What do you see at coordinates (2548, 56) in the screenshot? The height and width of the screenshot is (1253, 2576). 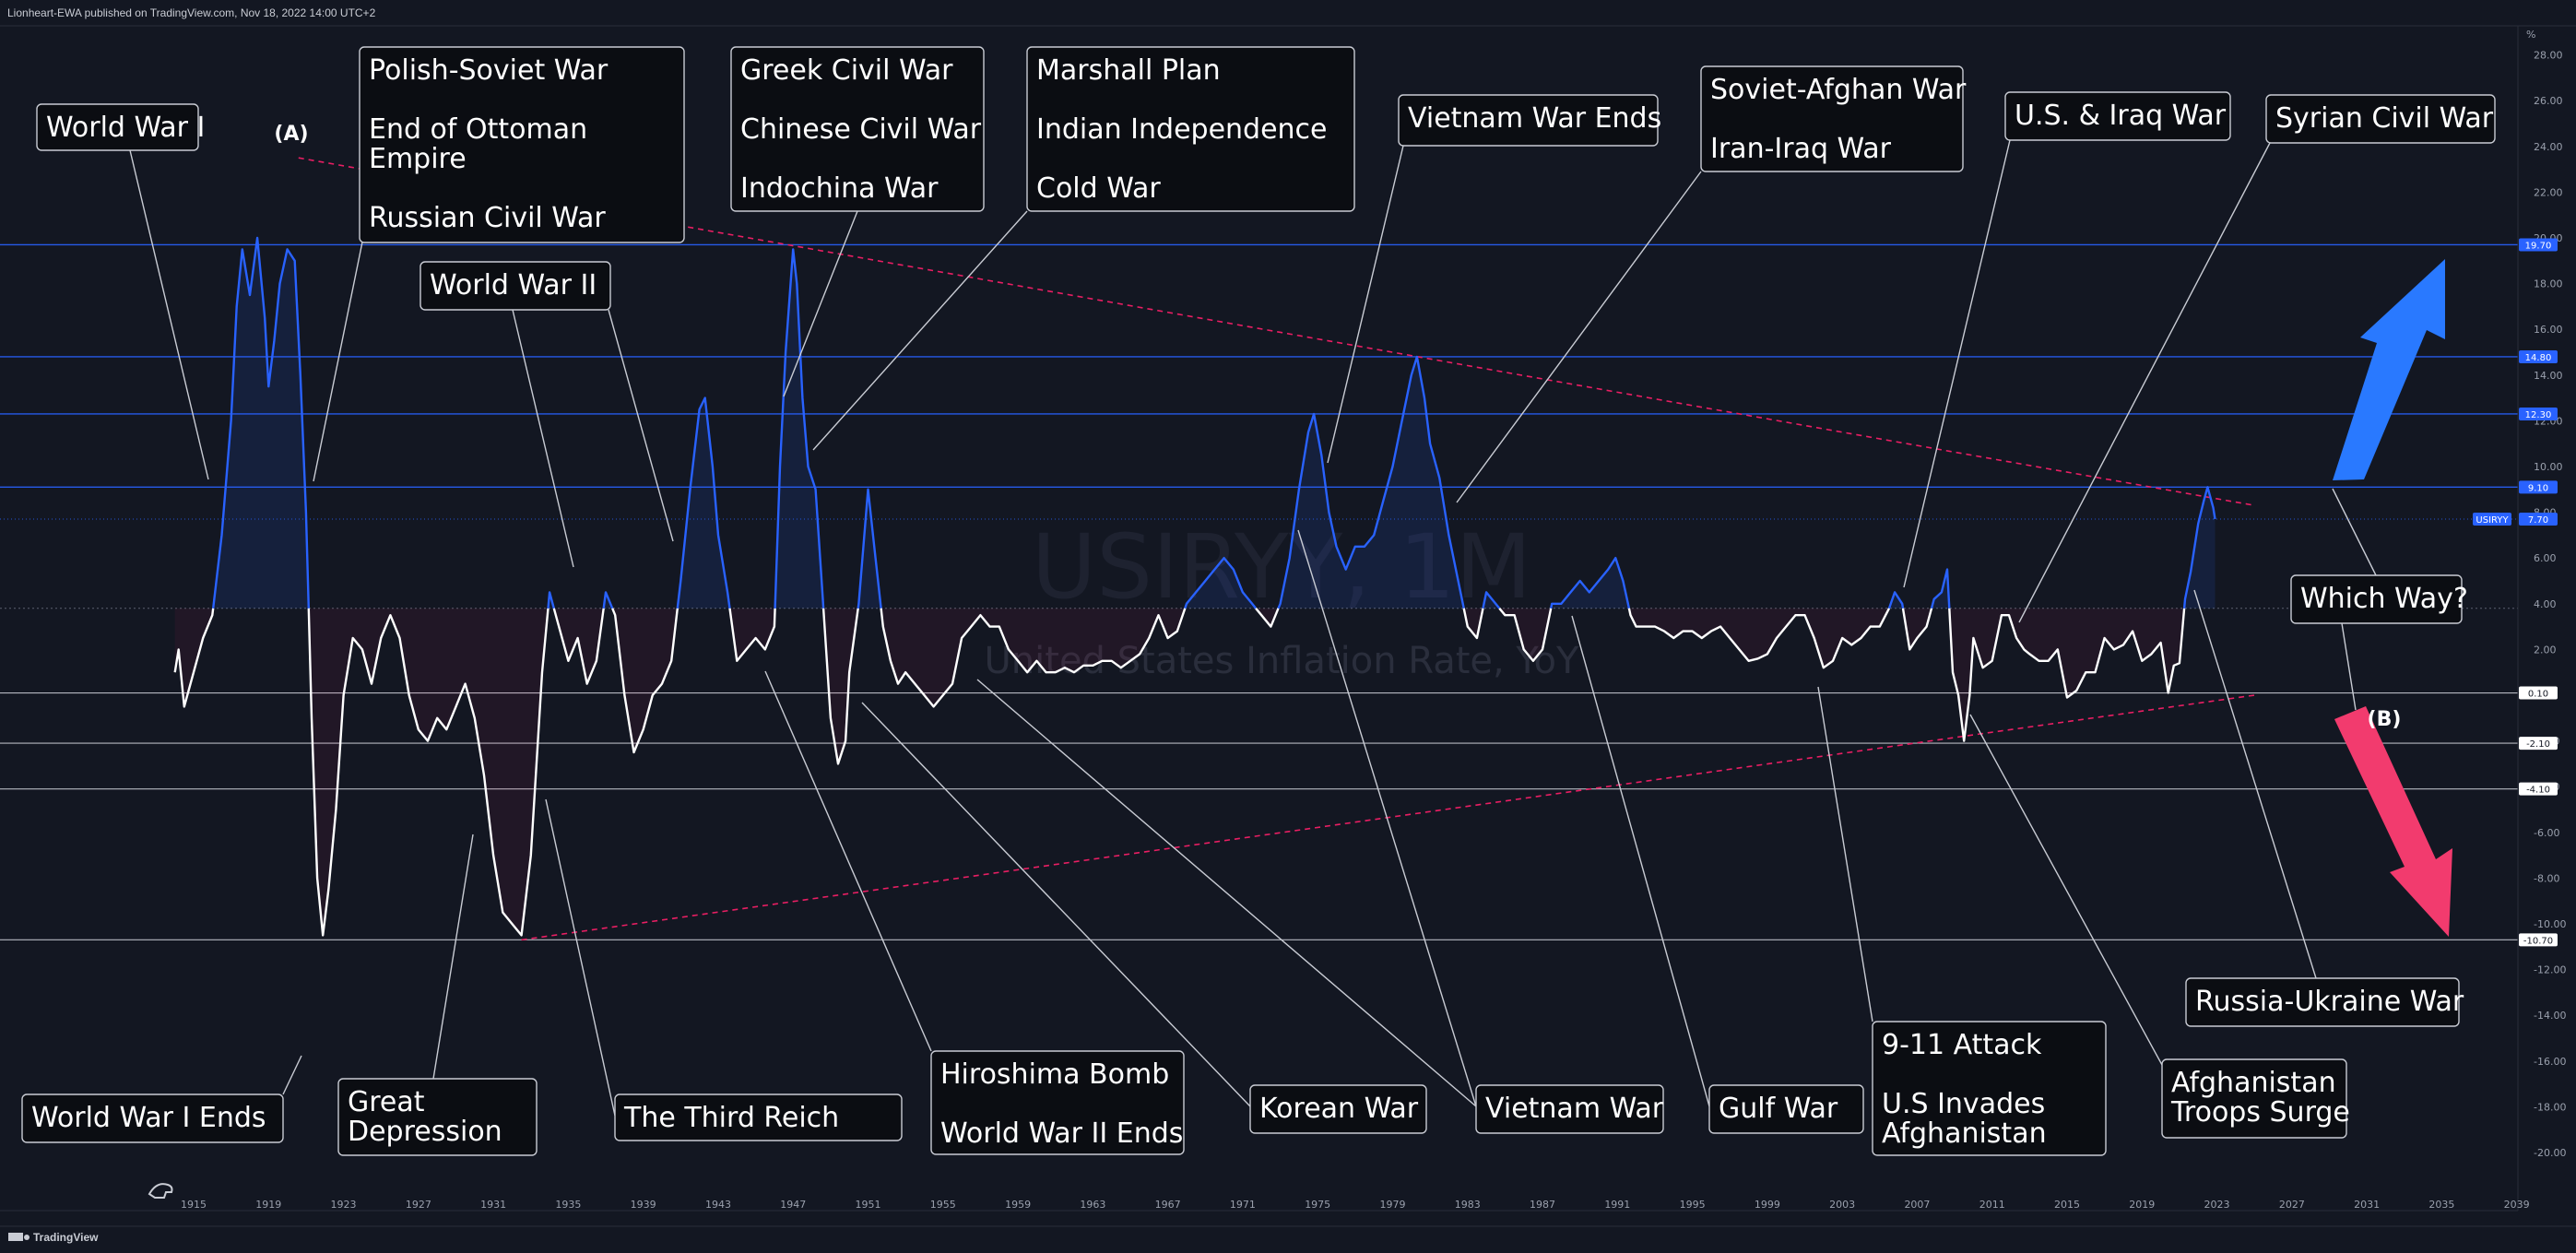 I see `y-tick-label: 28.00` at bounding box center [2548, 56].